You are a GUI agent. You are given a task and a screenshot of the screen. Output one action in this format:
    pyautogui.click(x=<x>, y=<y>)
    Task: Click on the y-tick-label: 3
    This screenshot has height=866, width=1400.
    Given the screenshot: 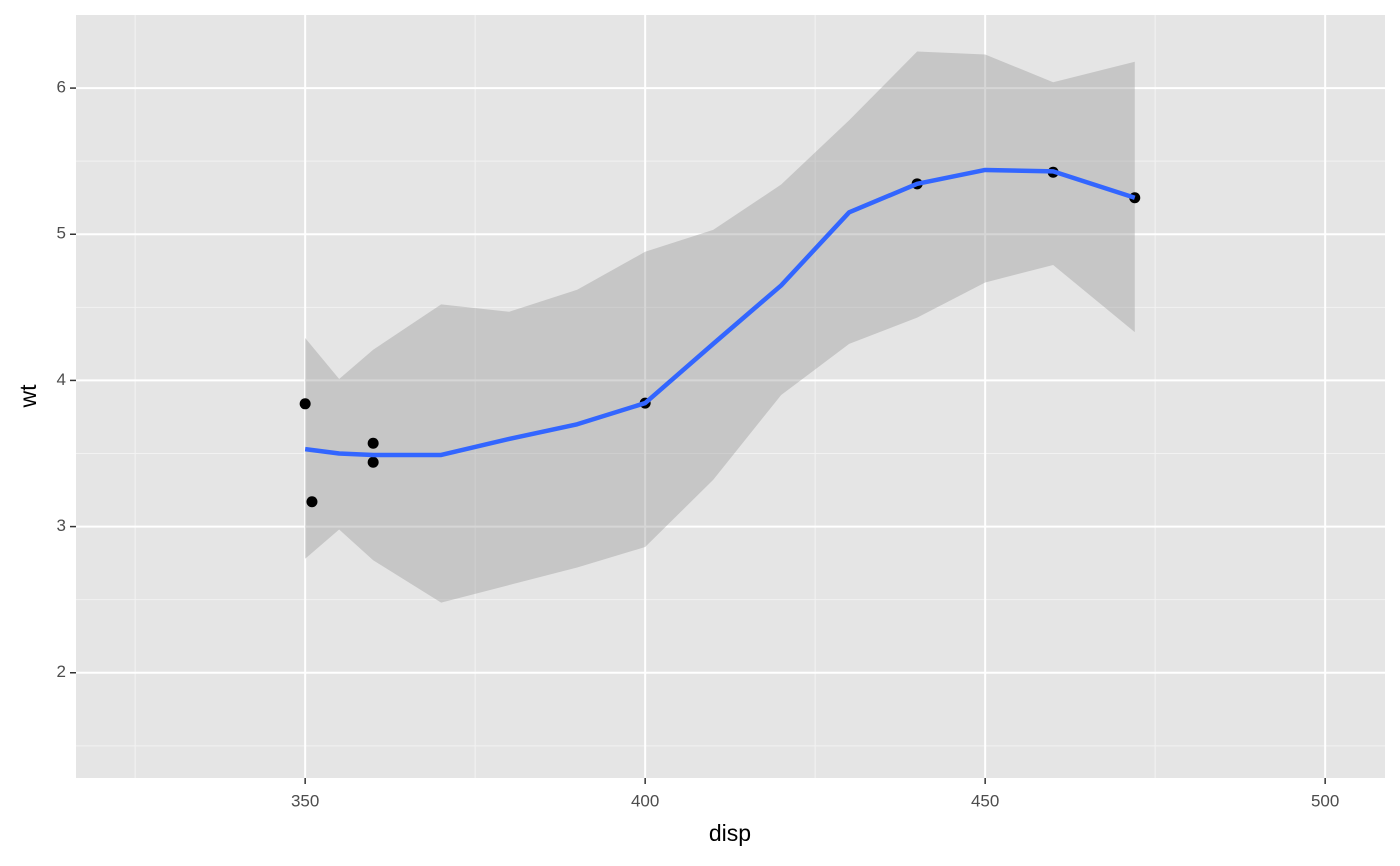 What is the action you would take?
    pyautogui.click(x=61, y=525)
    